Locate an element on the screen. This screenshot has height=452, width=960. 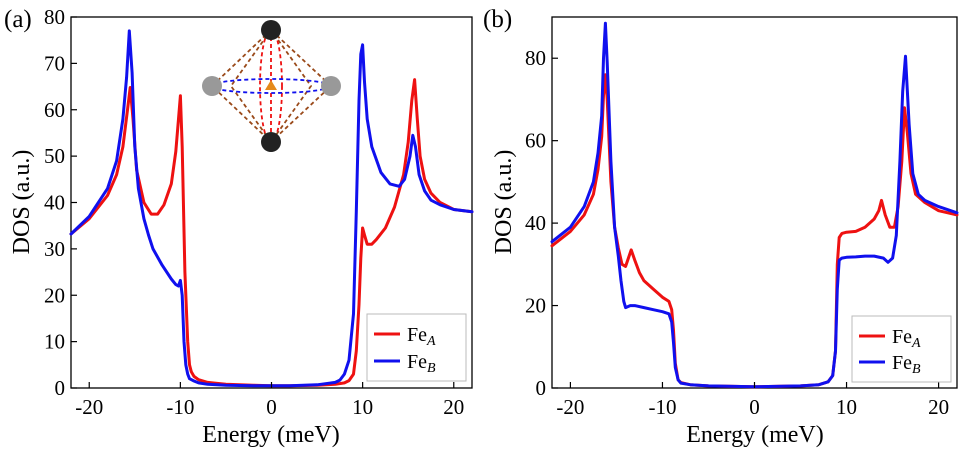
y-axis-label-b: DOS (a.u.) is located at coordinates (504, 202).